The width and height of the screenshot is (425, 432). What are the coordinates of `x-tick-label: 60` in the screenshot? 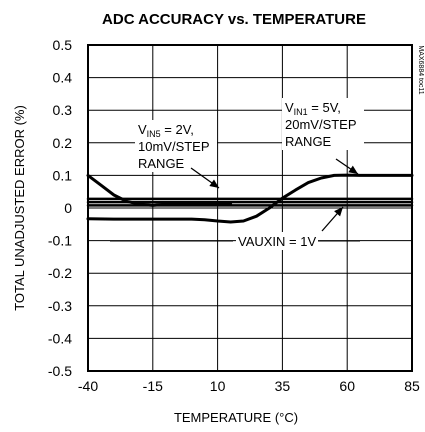 It's located at (347, 386).